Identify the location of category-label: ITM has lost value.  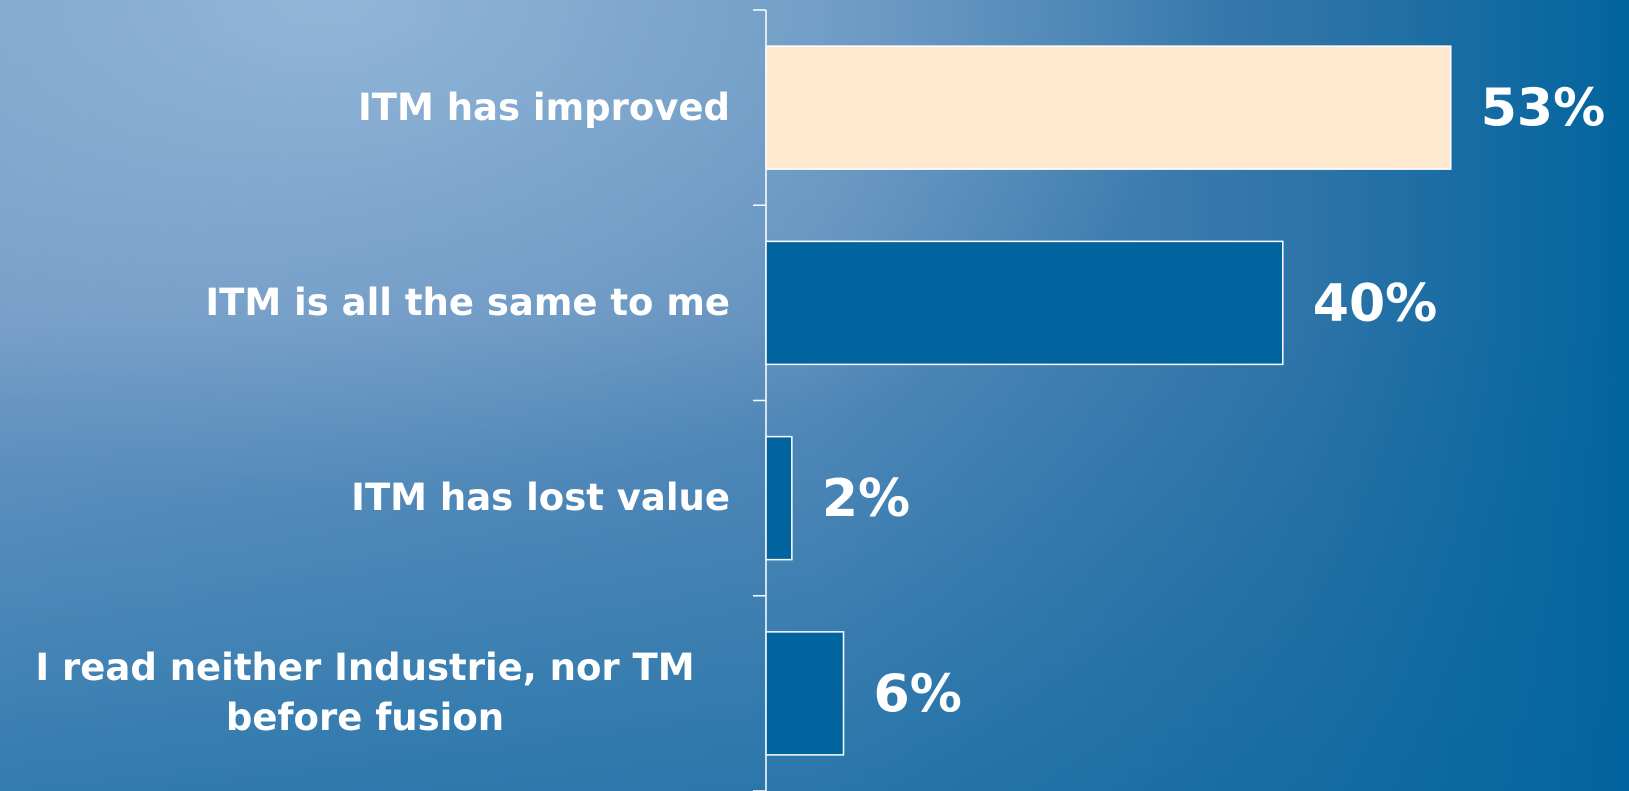
(540, 498).